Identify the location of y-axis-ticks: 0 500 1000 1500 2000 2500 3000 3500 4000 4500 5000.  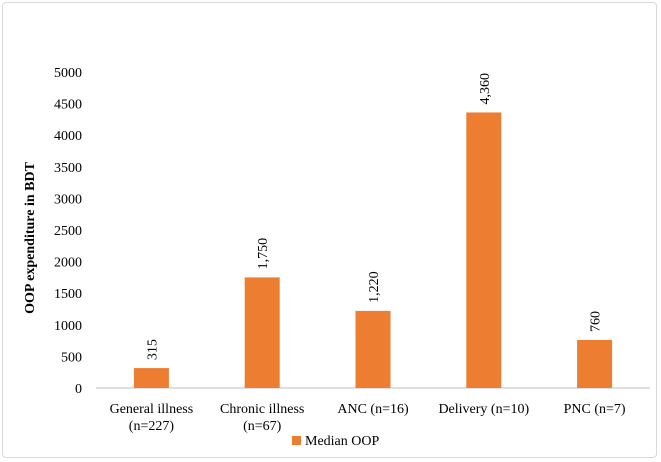
(68, 231).